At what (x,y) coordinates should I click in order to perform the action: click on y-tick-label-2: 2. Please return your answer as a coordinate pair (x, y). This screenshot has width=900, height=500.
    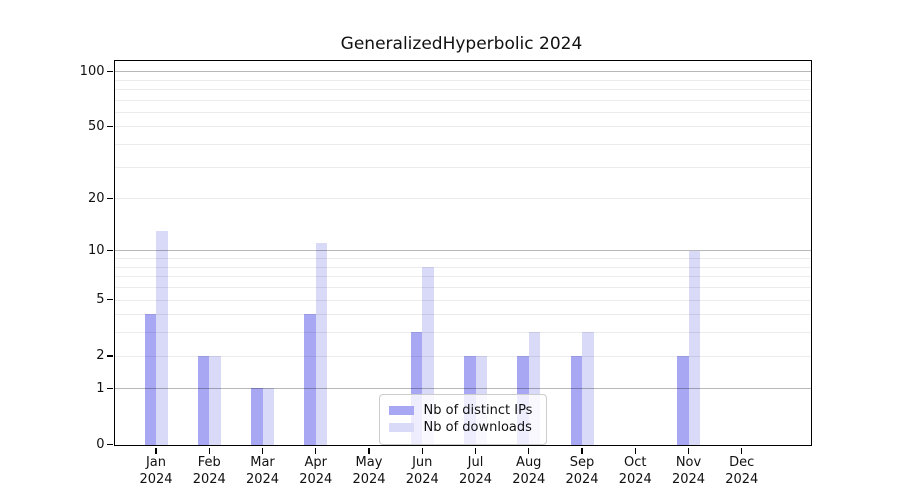
    Looking at the image, I should click on (100, 356).